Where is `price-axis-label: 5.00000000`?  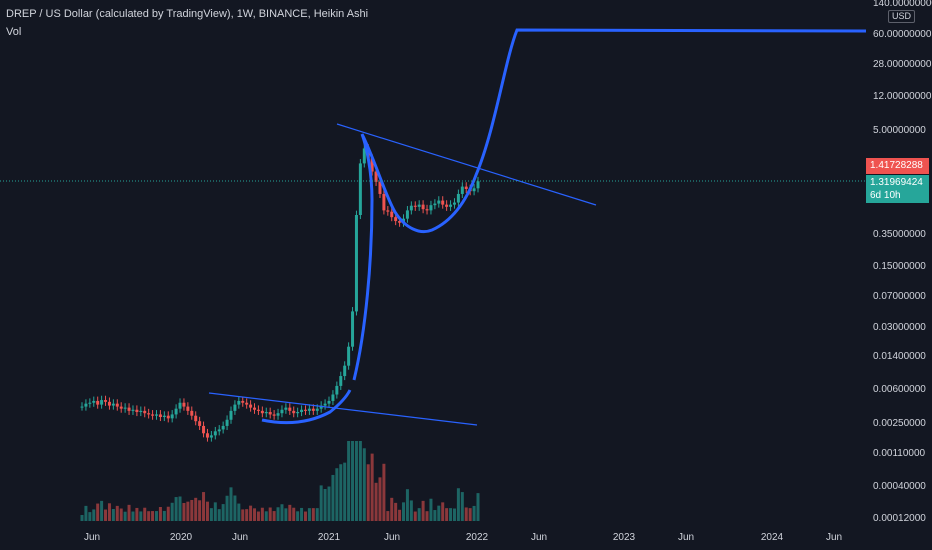 price-axis-label: 5.00000000 is located at coordinates (899, 130).